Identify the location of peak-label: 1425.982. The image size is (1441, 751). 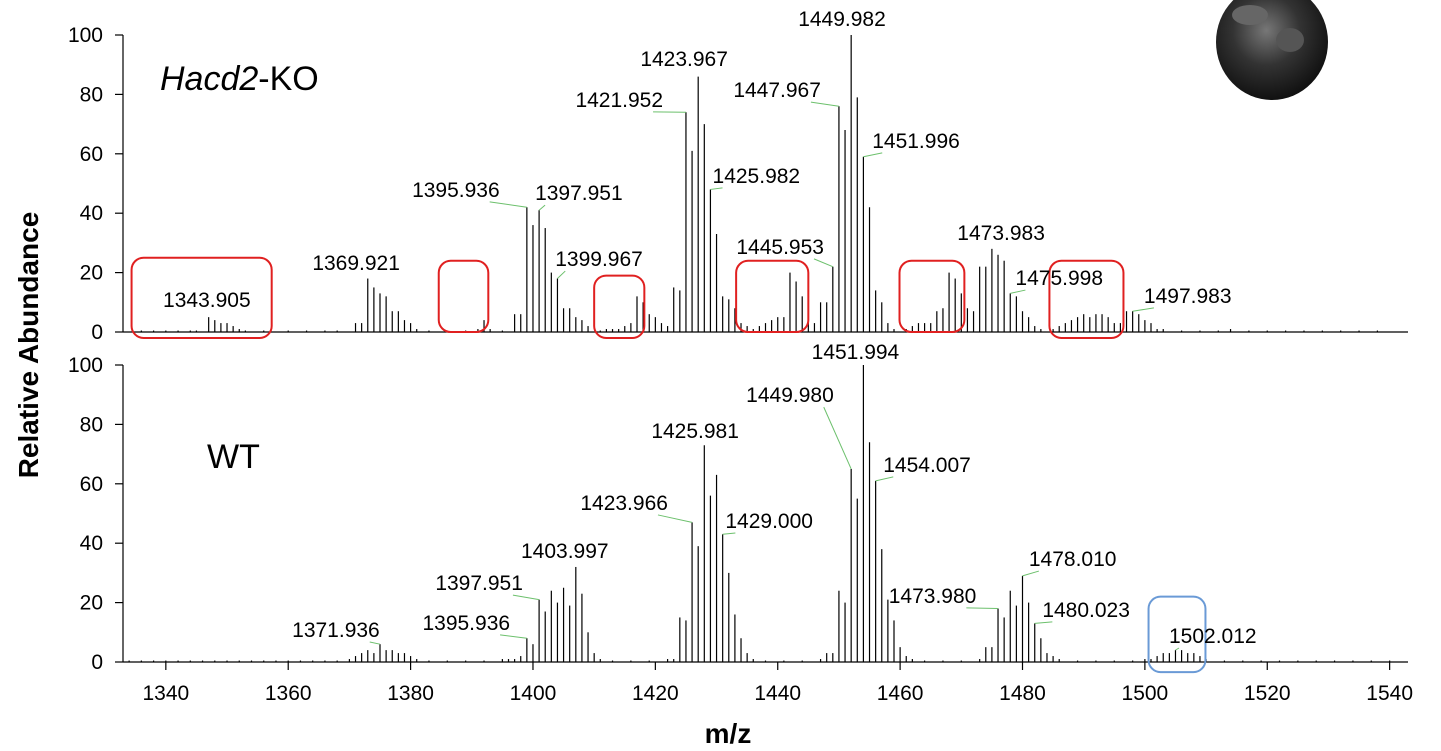
(757, 176).